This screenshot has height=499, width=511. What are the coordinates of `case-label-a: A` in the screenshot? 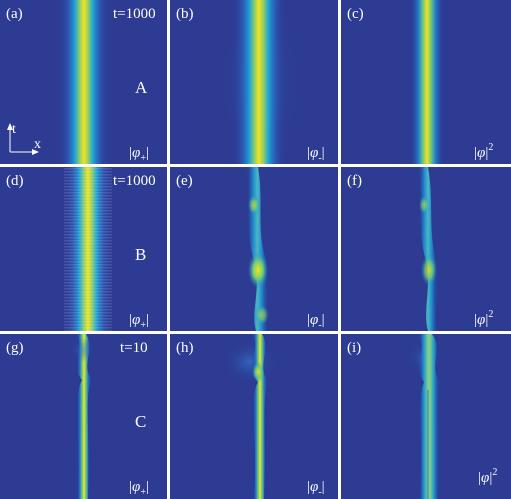 It's located at (141, 87).